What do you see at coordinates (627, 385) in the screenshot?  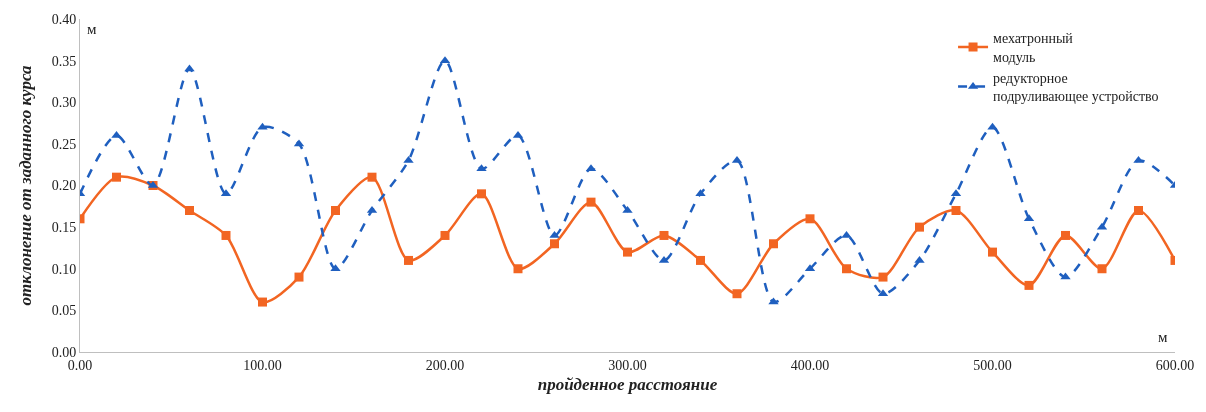 I see `x-axis-title: пройденное расстояние` at bounding box center [627, 385].